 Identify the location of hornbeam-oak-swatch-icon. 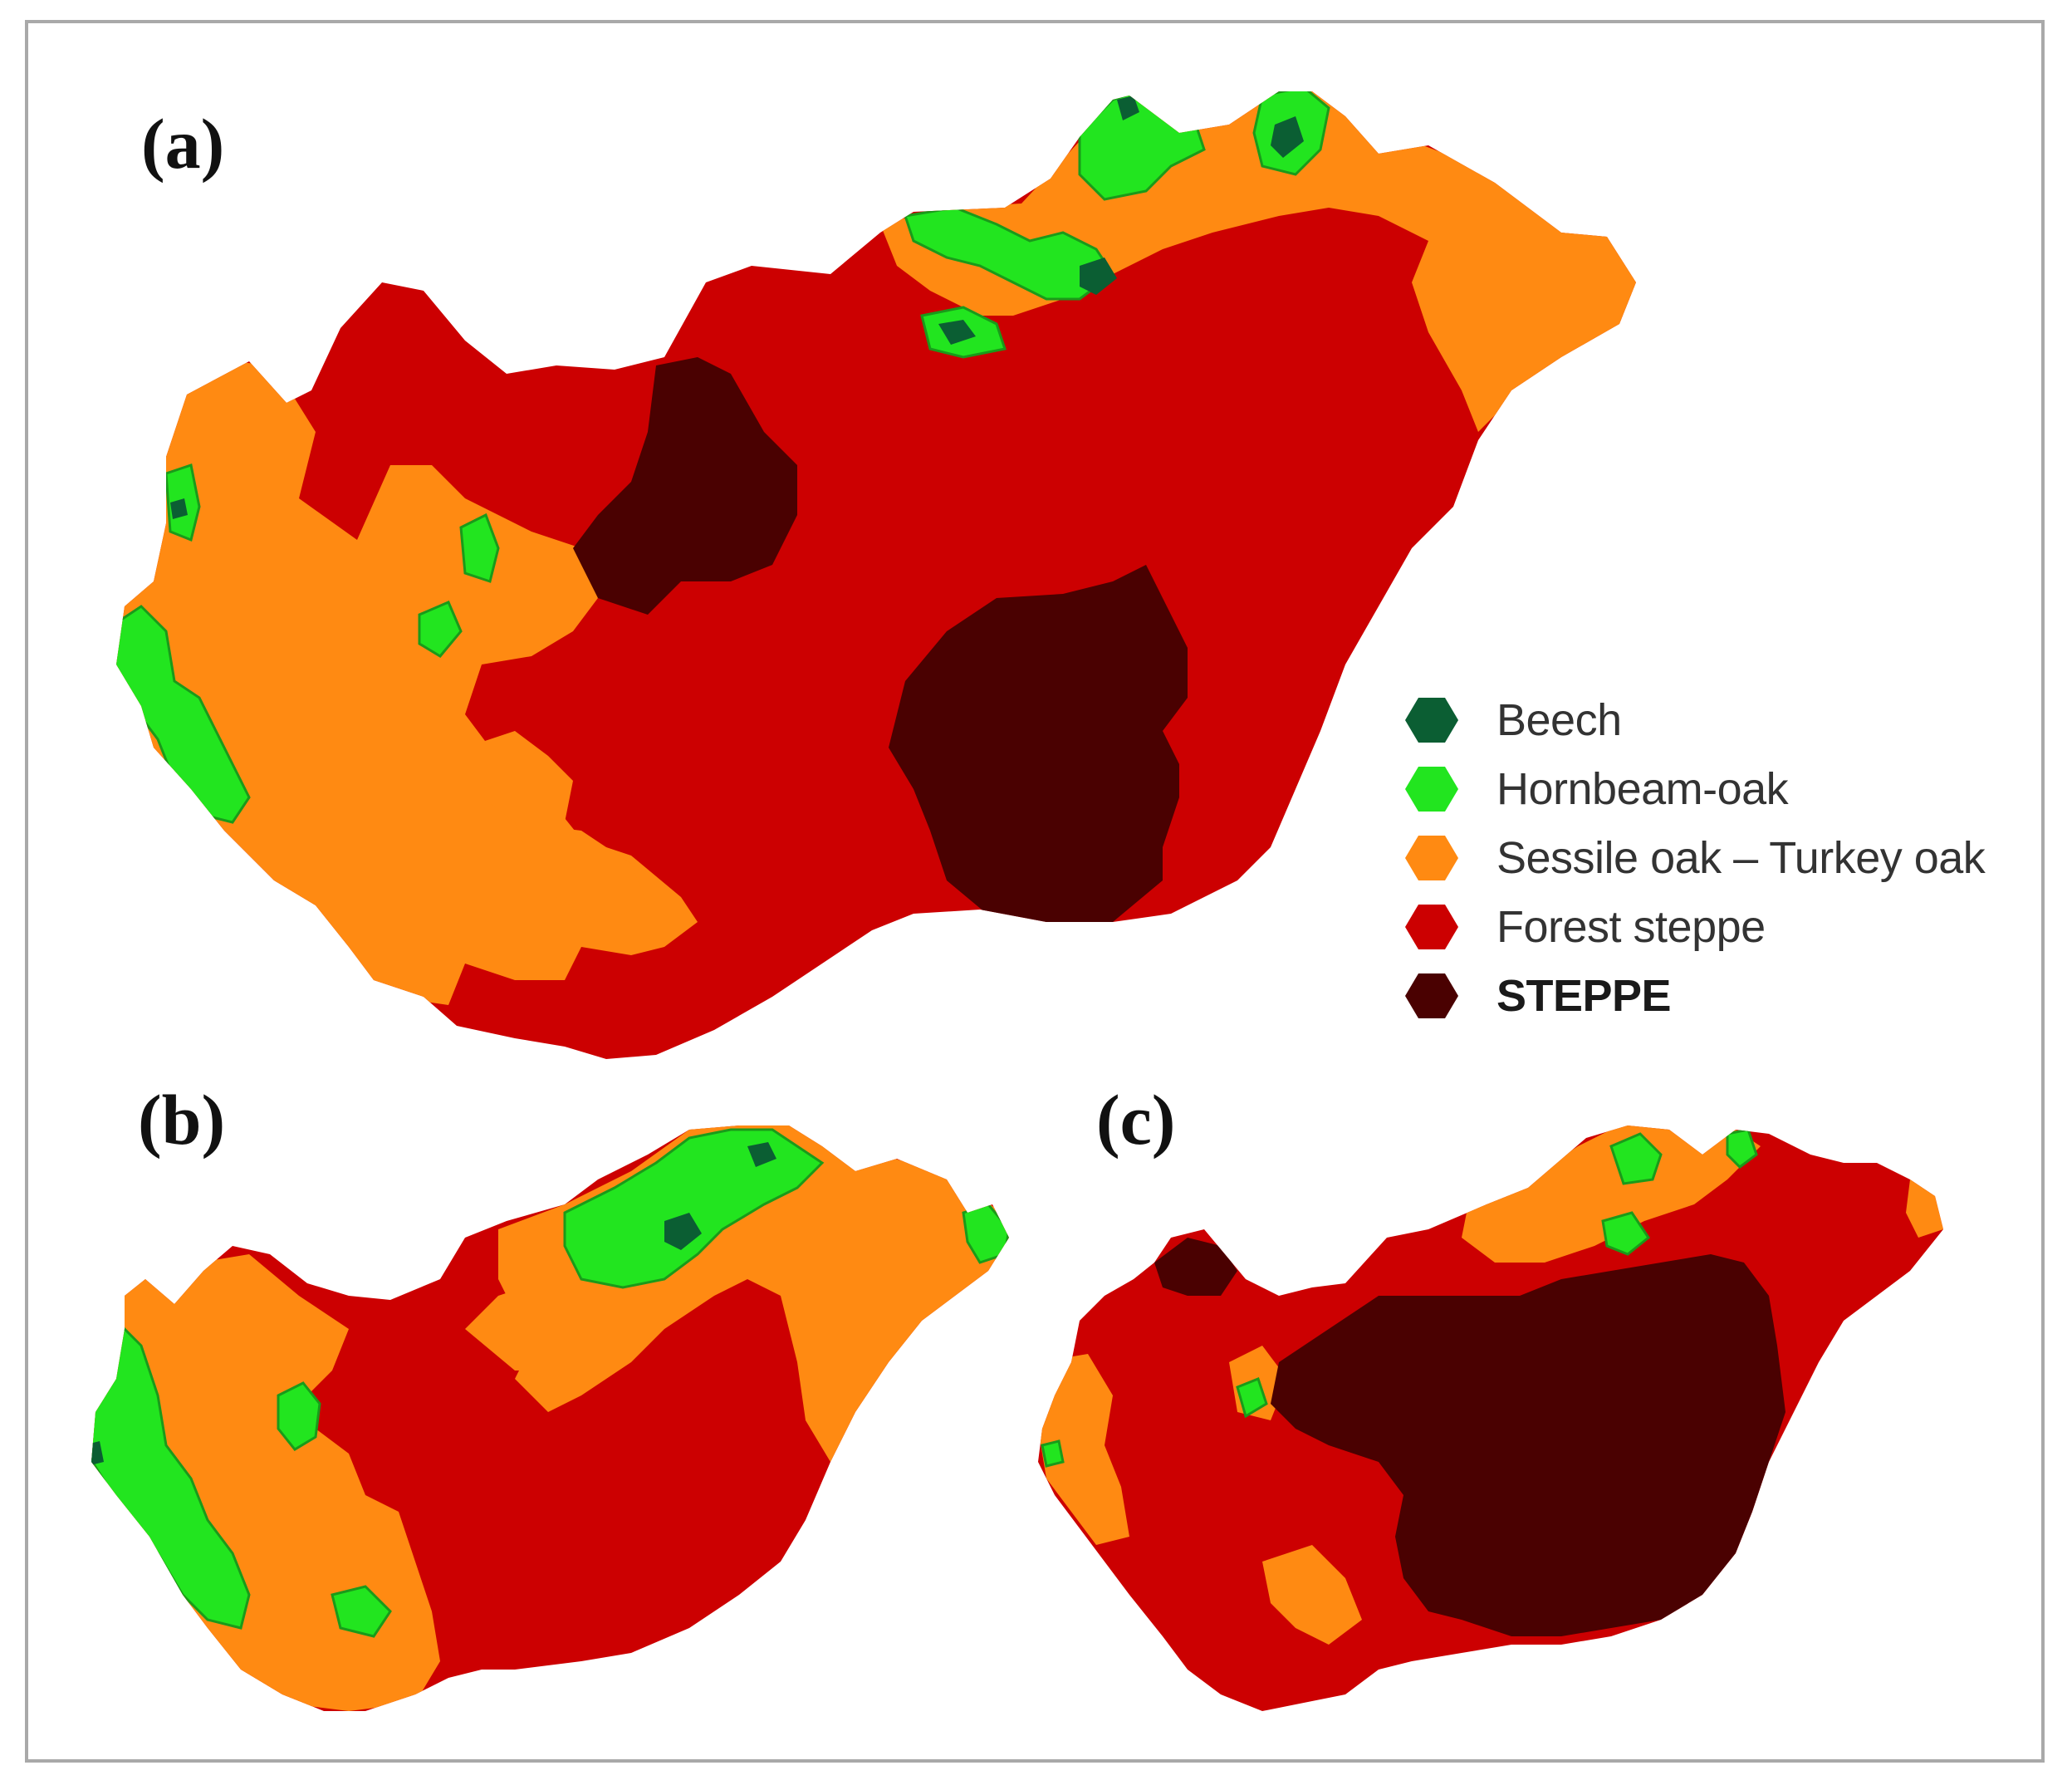
(1431, 789).